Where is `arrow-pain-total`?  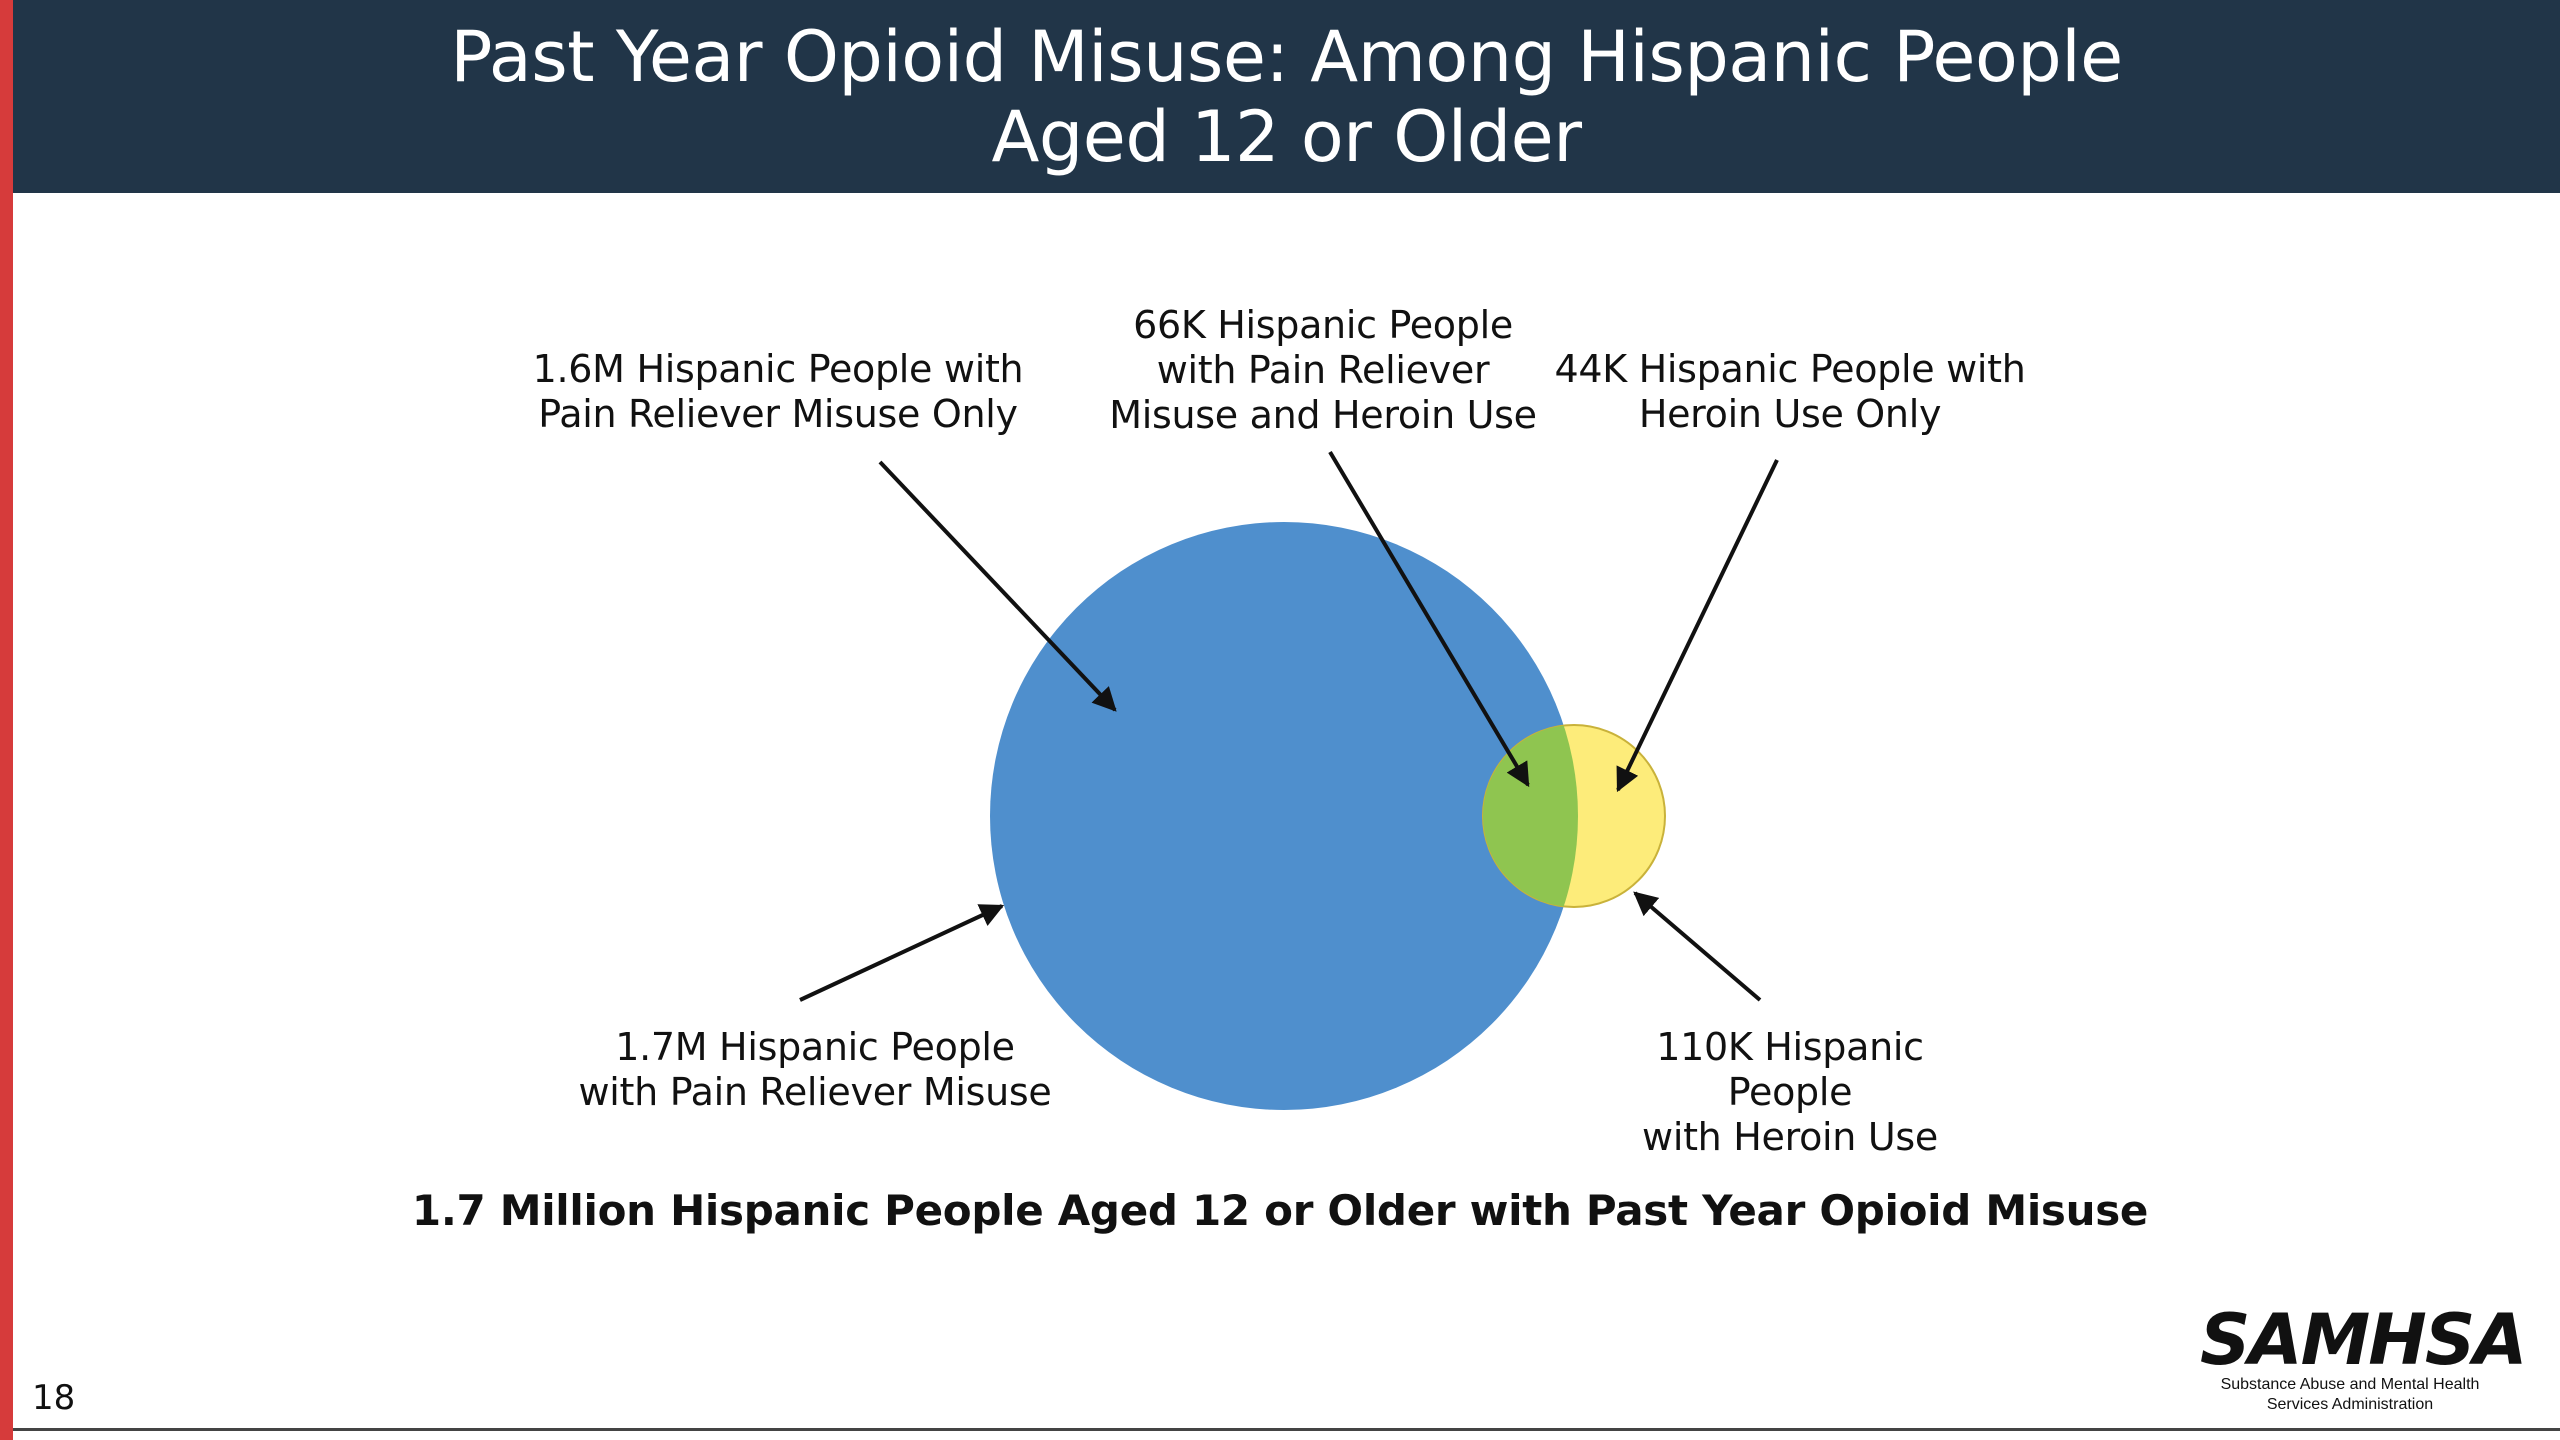 arrow-pain-total is located at coordinates (902, 953).